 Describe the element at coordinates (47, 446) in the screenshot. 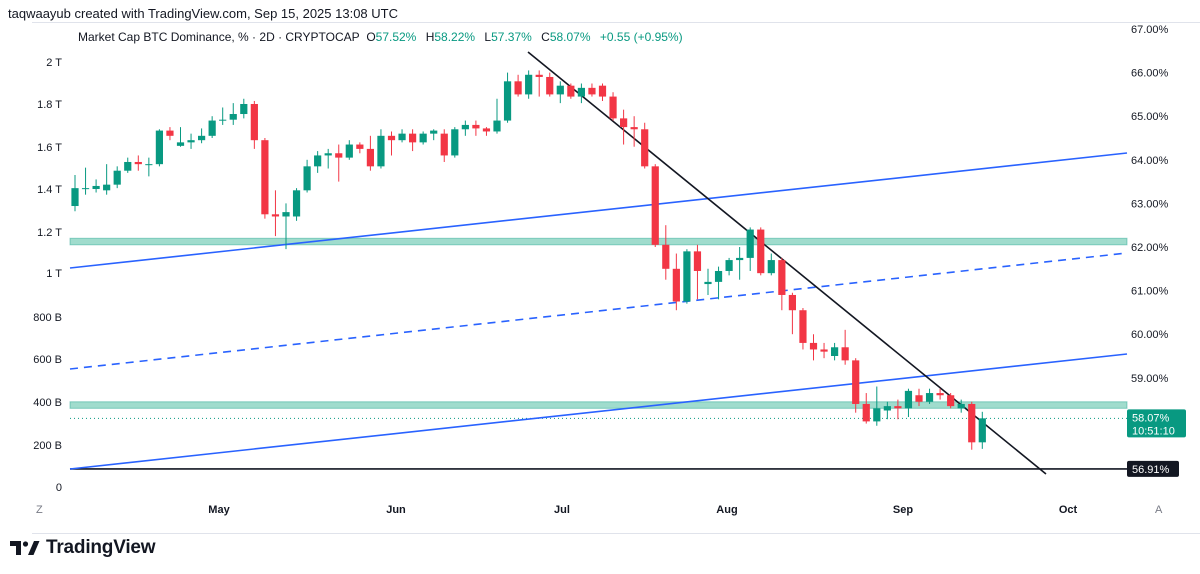

I see `left-axis-tick: 200 B` at that location.